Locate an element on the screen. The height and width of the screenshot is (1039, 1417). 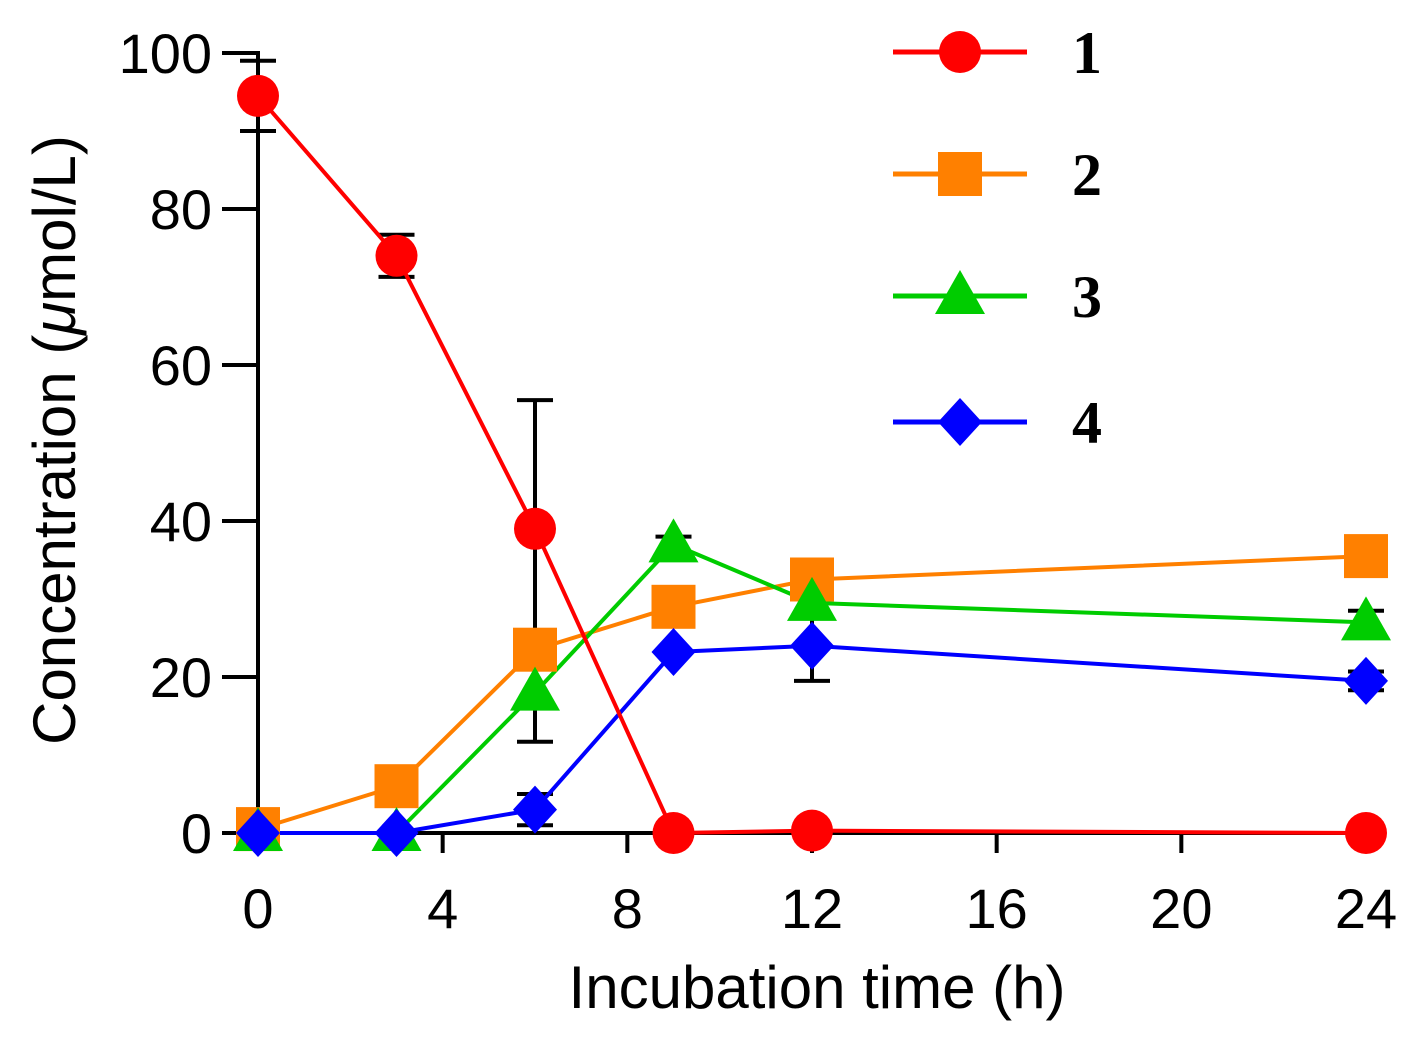
legend-label-4: 4 is located at coordinates (1087, 423).